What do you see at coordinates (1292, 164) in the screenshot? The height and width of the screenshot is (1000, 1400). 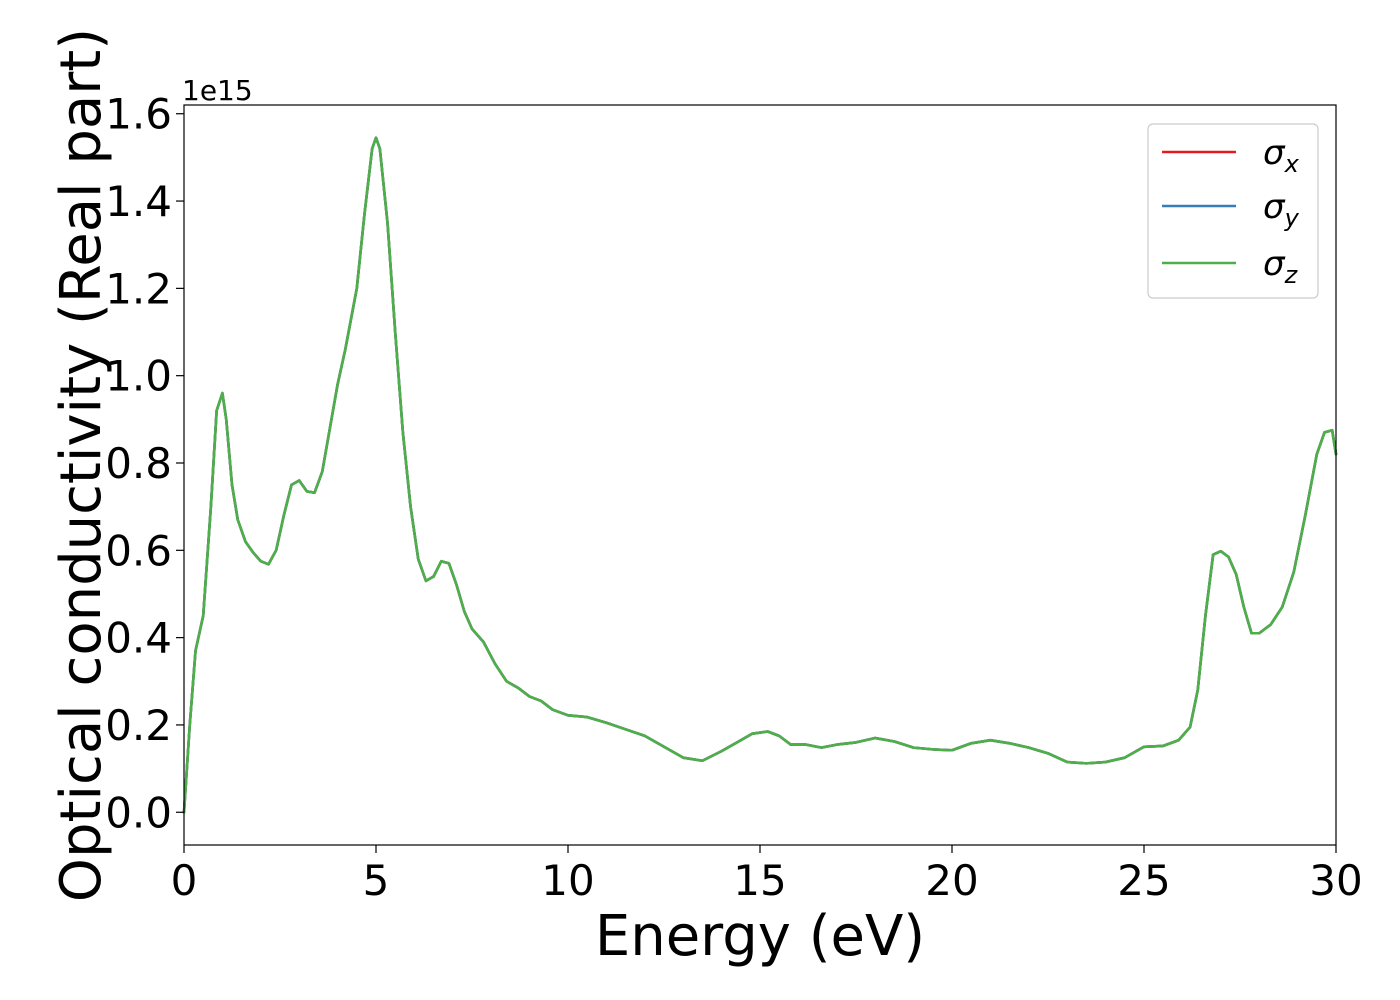 I see `legend-subscript: x` at bounding box center [1292, 164].